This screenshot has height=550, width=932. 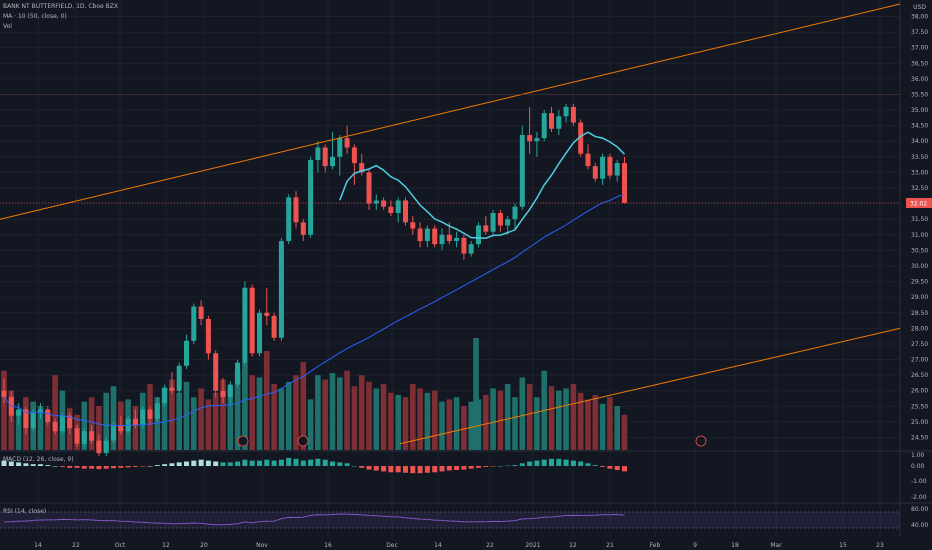 What do you see at coordinates (919, 313) in the screenshot?
I see `y-tick-label: 28.50` at bounding box center [919, 313].